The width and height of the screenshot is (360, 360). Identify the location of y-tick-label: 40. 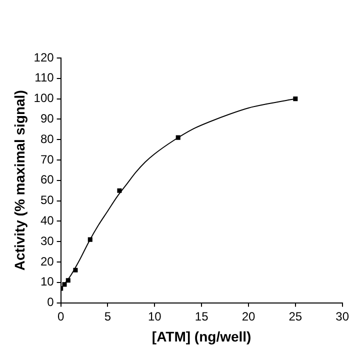
(47, 221).